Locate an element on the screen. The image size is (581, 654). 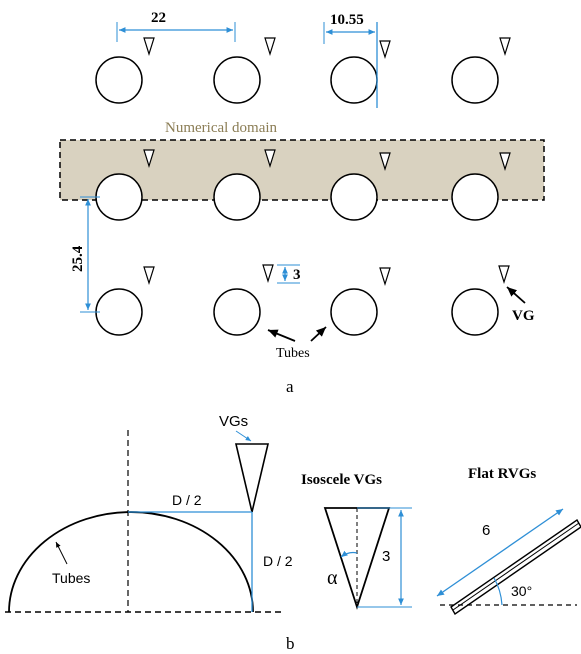
half-d-top-label: D / 2 is located at coordinates (187, 500).